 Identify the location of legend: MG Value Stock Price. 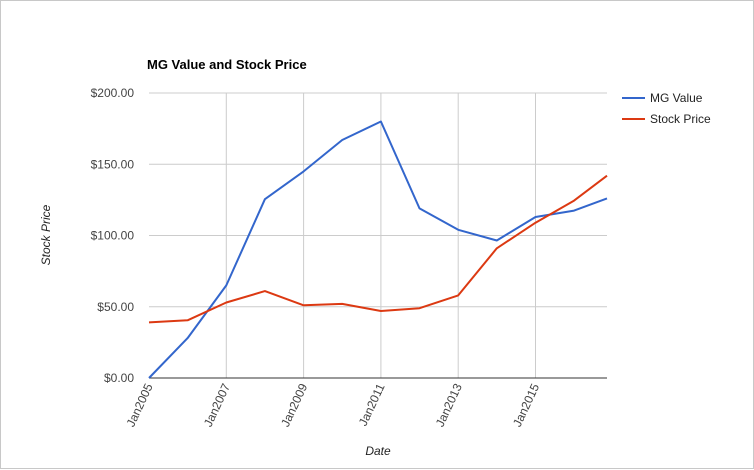
(666, 108).